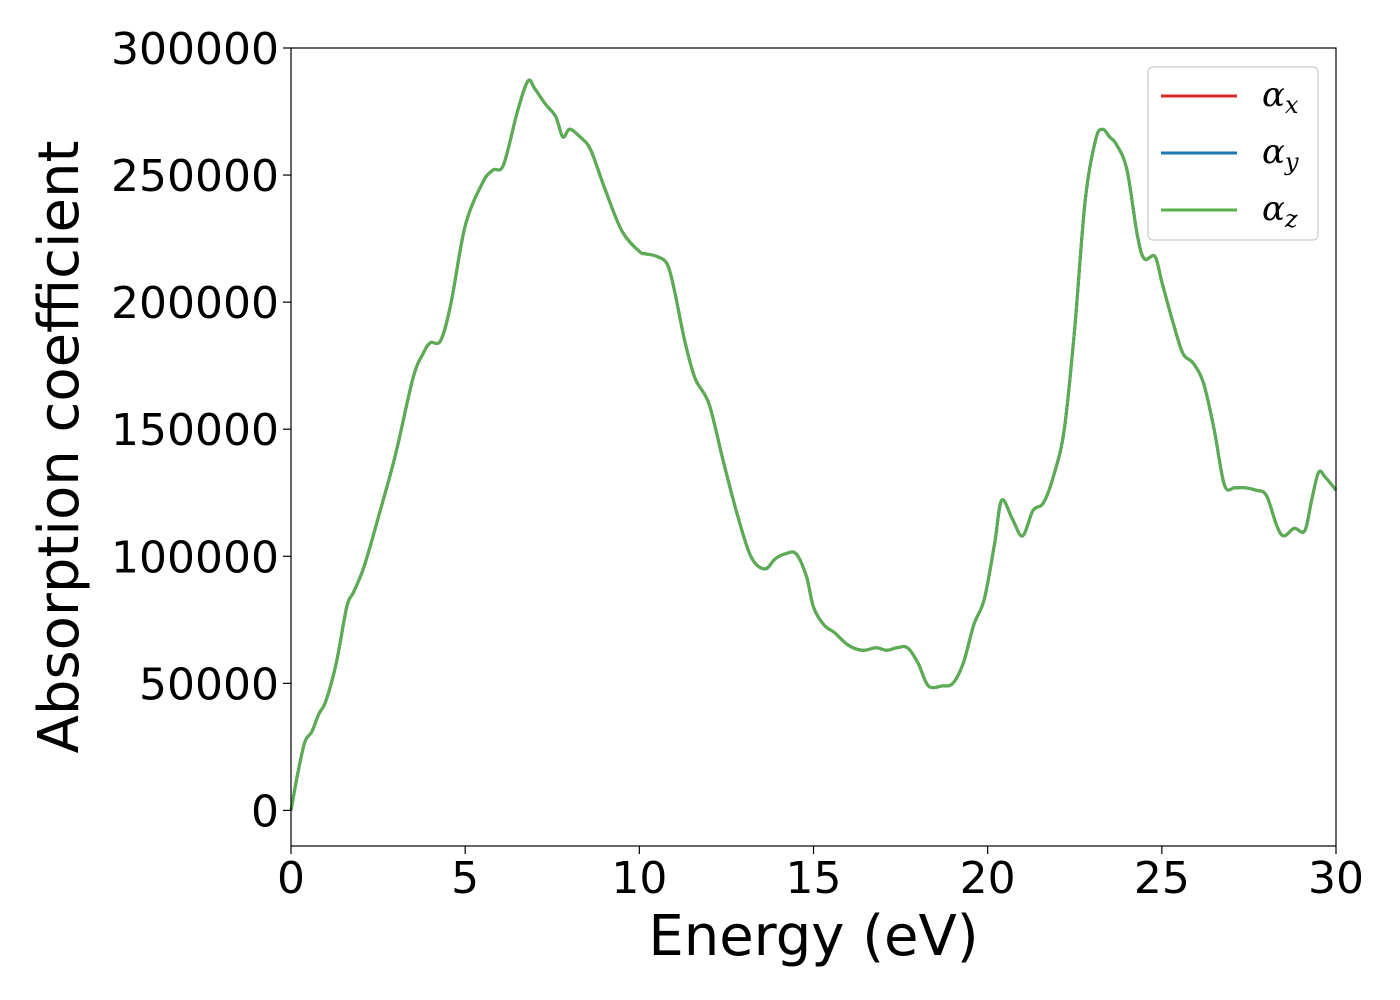  What do you see at coordinates (209, 684) in the screenshot?
I see `y-tick-label: 50000` at bounding box center [209, 684].